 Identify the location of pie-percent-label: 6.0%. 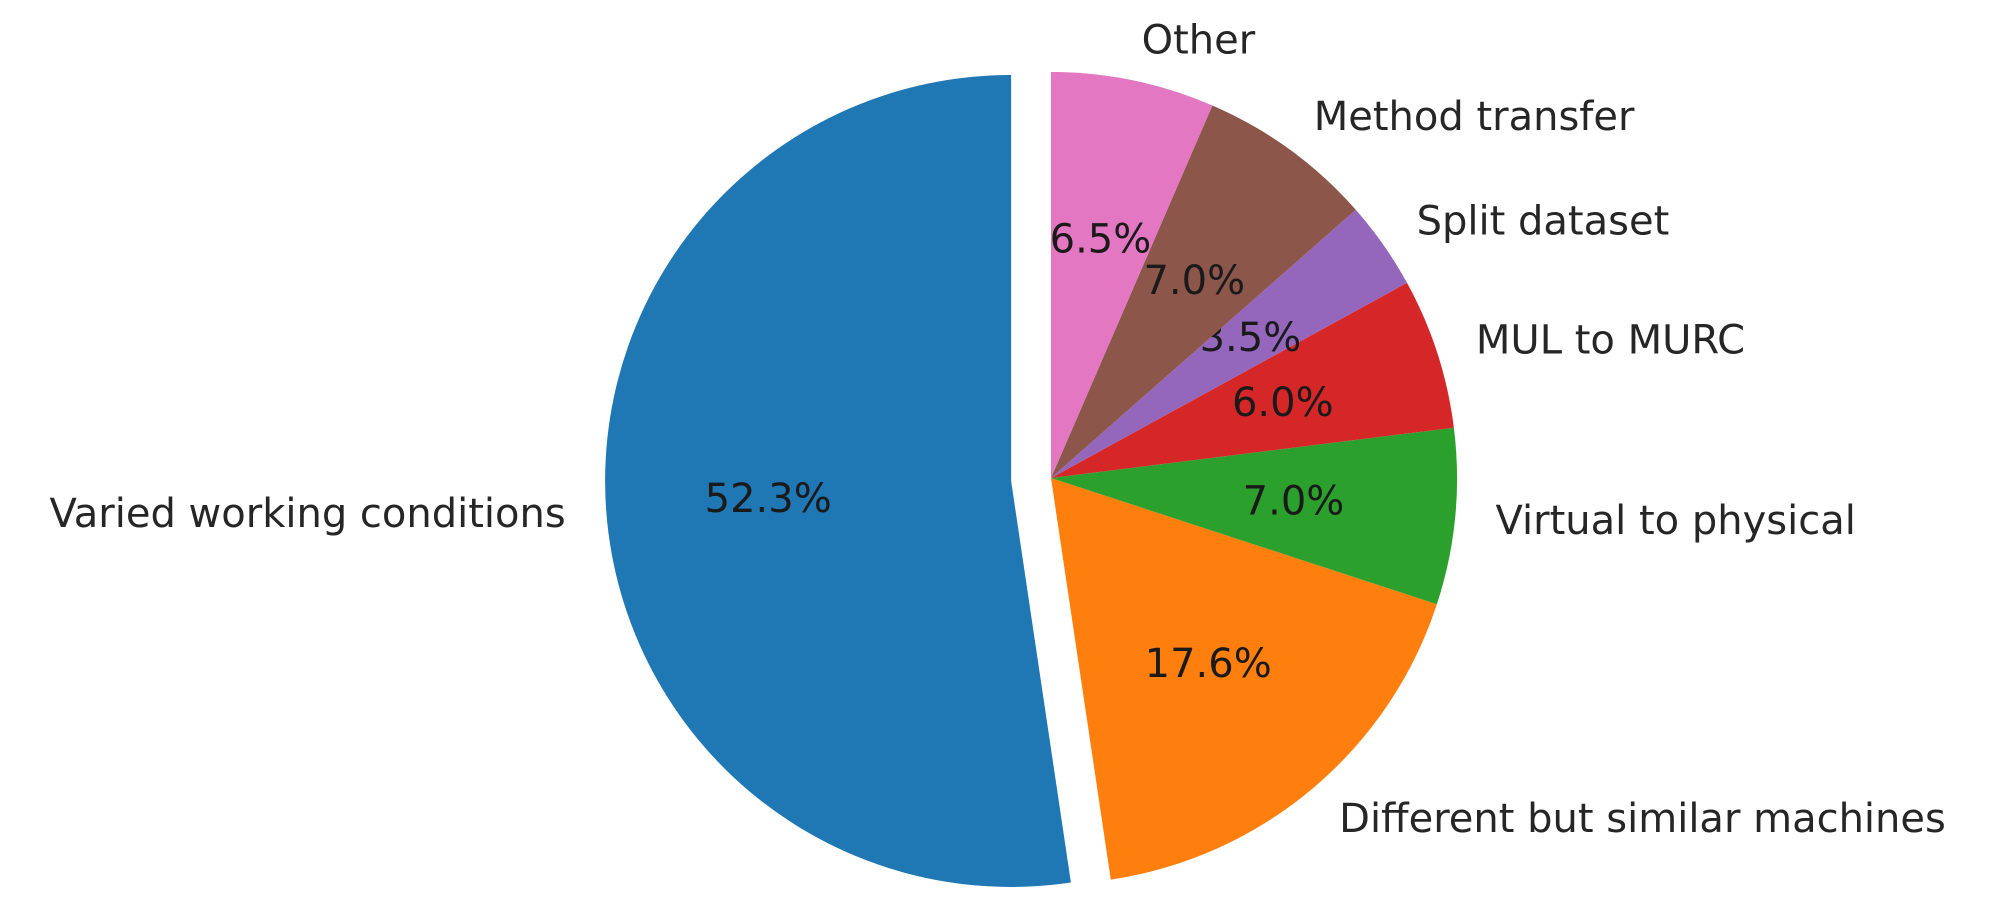
(1283, 403).